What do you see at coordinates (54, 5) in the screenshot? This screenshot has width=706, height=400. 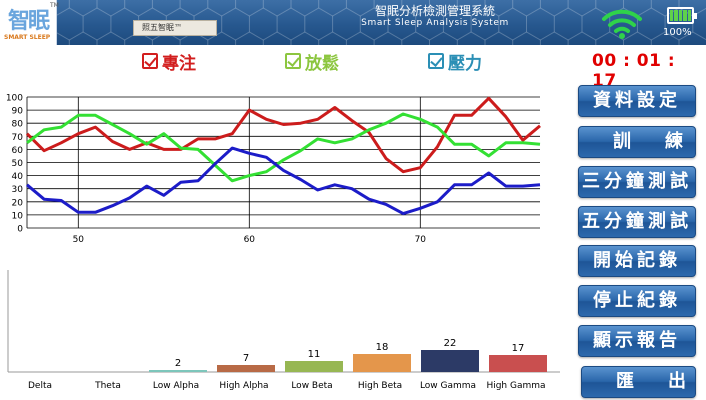 I see `logo-trademark: TM` at bounding box center [54, 5].